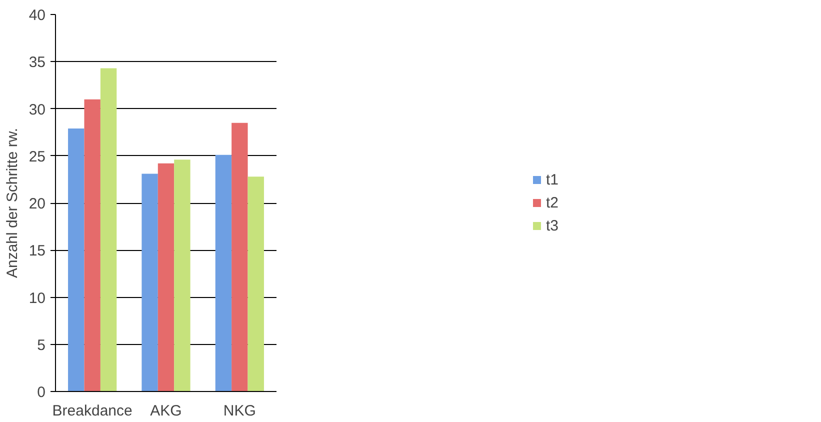  What do you see at coordinates (166, 411) in the screenshot?
I see `x-tick-label: AKG` at bounding box center [166, 411].